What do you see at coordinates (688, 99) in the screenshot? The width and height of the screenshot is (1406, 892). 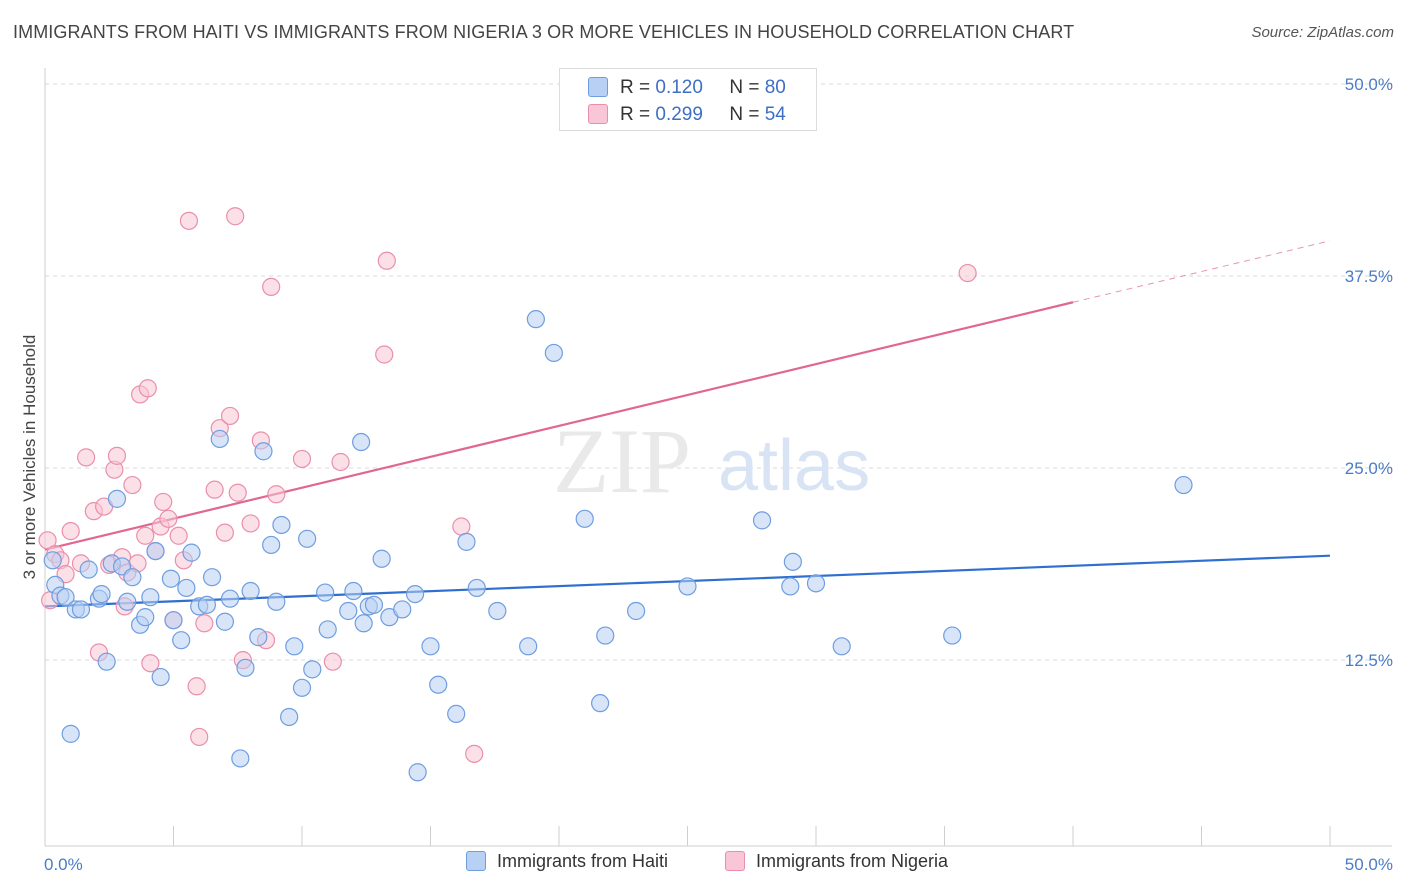 I see `correlation-legend: R = 0.120 N = 80 R = 0.299 N = 54` at bounding box center [688, 99].